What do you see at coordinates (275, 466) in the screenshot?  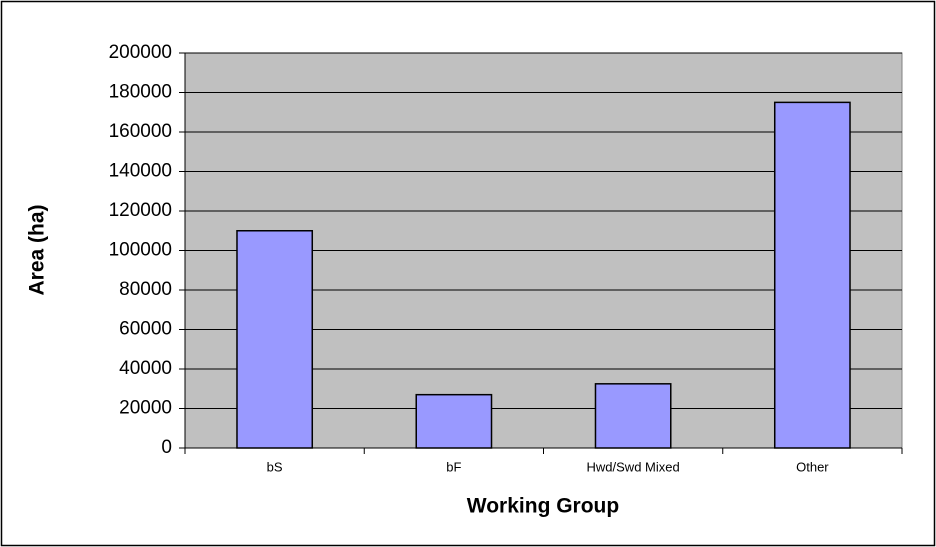 I see `x-tick-label: bS` at bounding box center [275, 466].